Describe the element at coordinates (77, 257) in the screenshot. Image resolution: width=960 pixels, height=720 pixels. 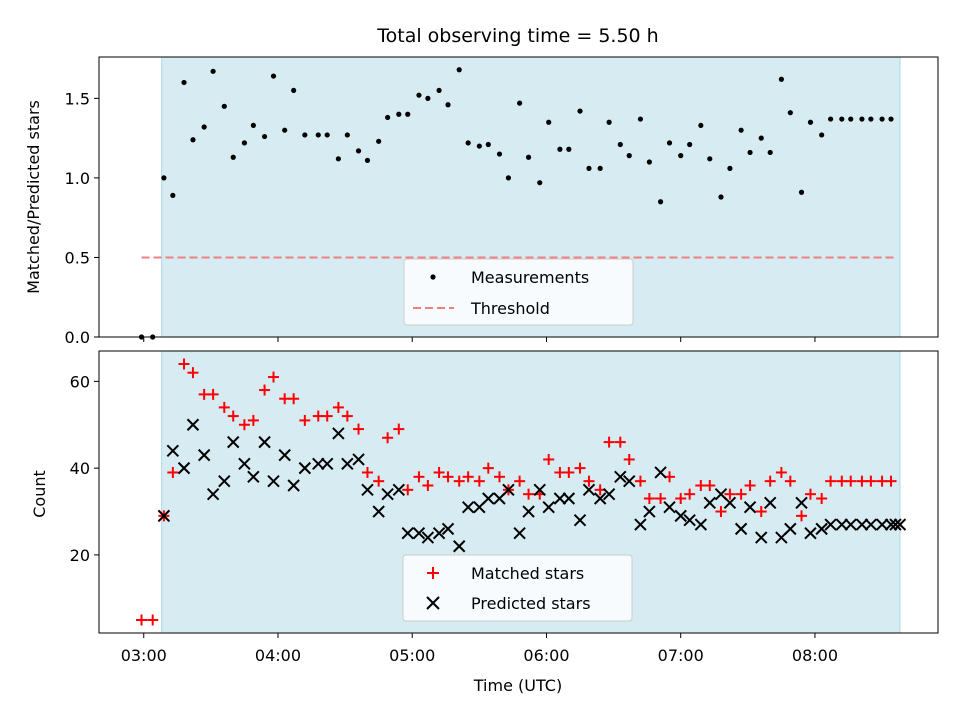
I see `ratio-y-tick-label: 0.5` at that location.